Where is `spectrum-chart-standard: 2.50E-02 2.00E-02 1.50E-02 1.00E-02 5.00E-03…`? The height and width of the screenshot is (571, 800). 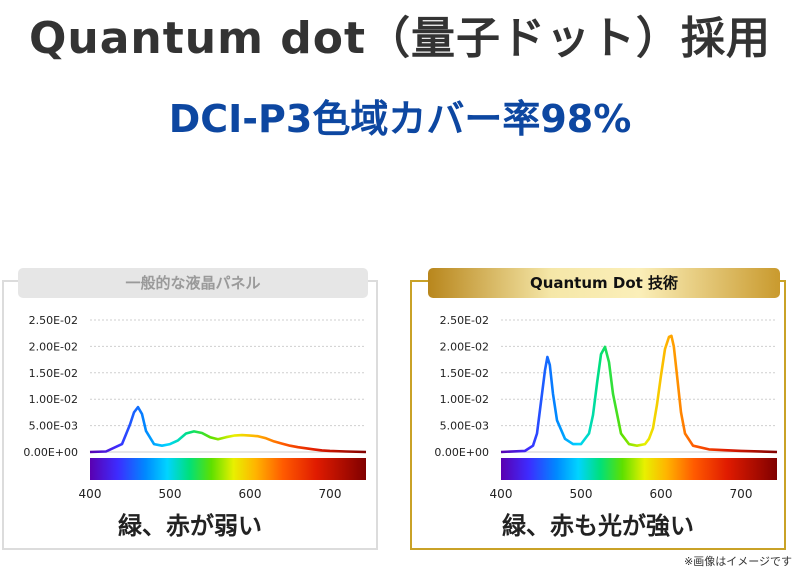
spectrum-chart-standard: 2.50E-02 2.00E-02 1.50E-02 1.00E-02 5.00E-03… is located at coordinates (195, 407).